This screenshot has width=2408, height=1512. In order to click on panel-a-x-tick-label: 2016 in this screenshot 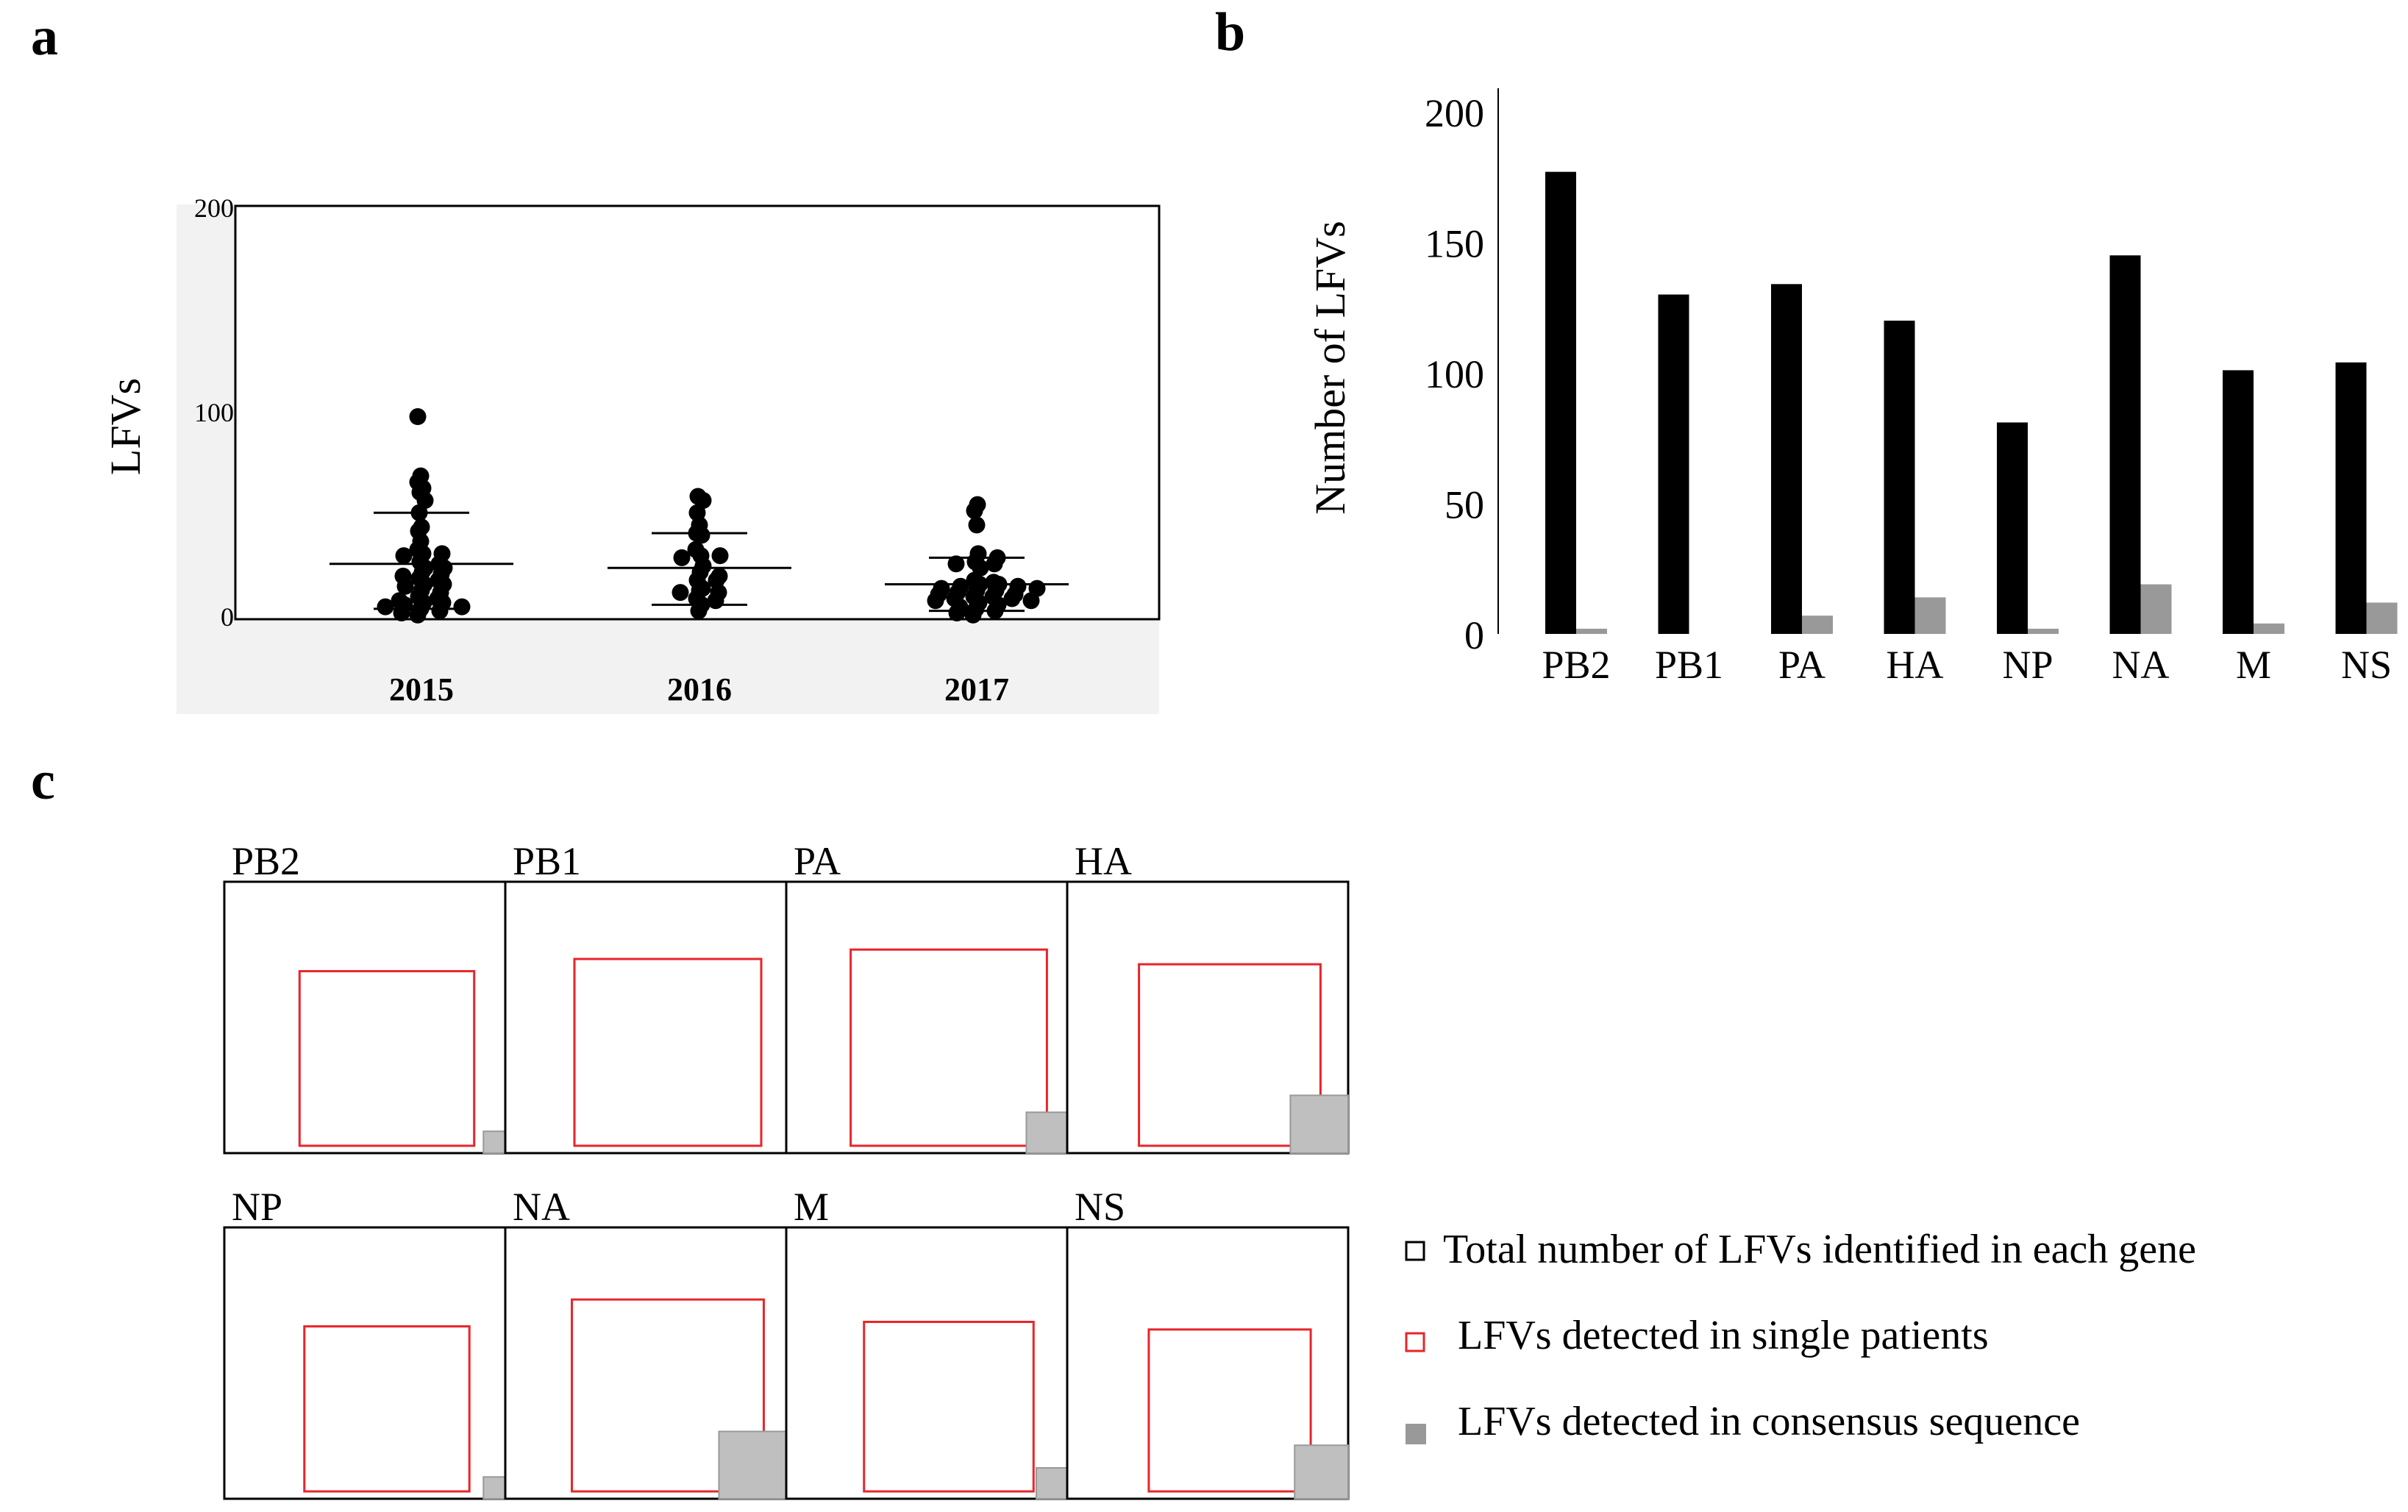, I will do `click(699, 689)`.